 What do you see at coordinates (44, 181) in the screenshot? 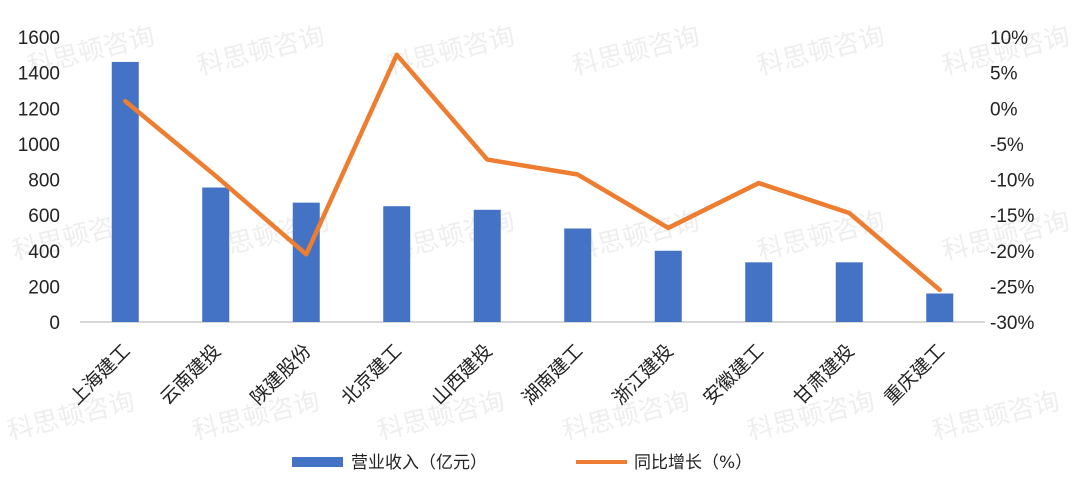
I see `left-axis-tick-label: 800` at bounding box center [44, 181].